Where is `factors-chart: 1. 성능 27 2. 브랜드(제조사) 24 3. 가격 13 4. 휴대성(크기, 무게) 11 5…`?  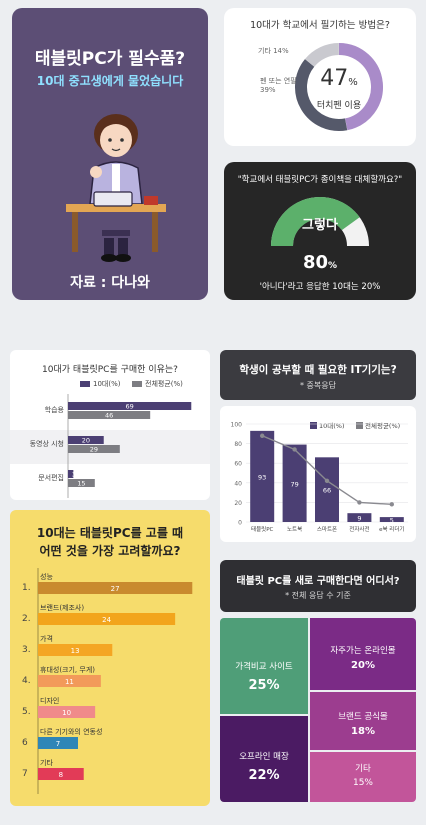
factors-chart: 1. 성능 27 2. 브랜드(제조사) 24 3. 가격 13 4. 휴대성(크기, 무게) 11 5… is located at coordinates (107, 681).